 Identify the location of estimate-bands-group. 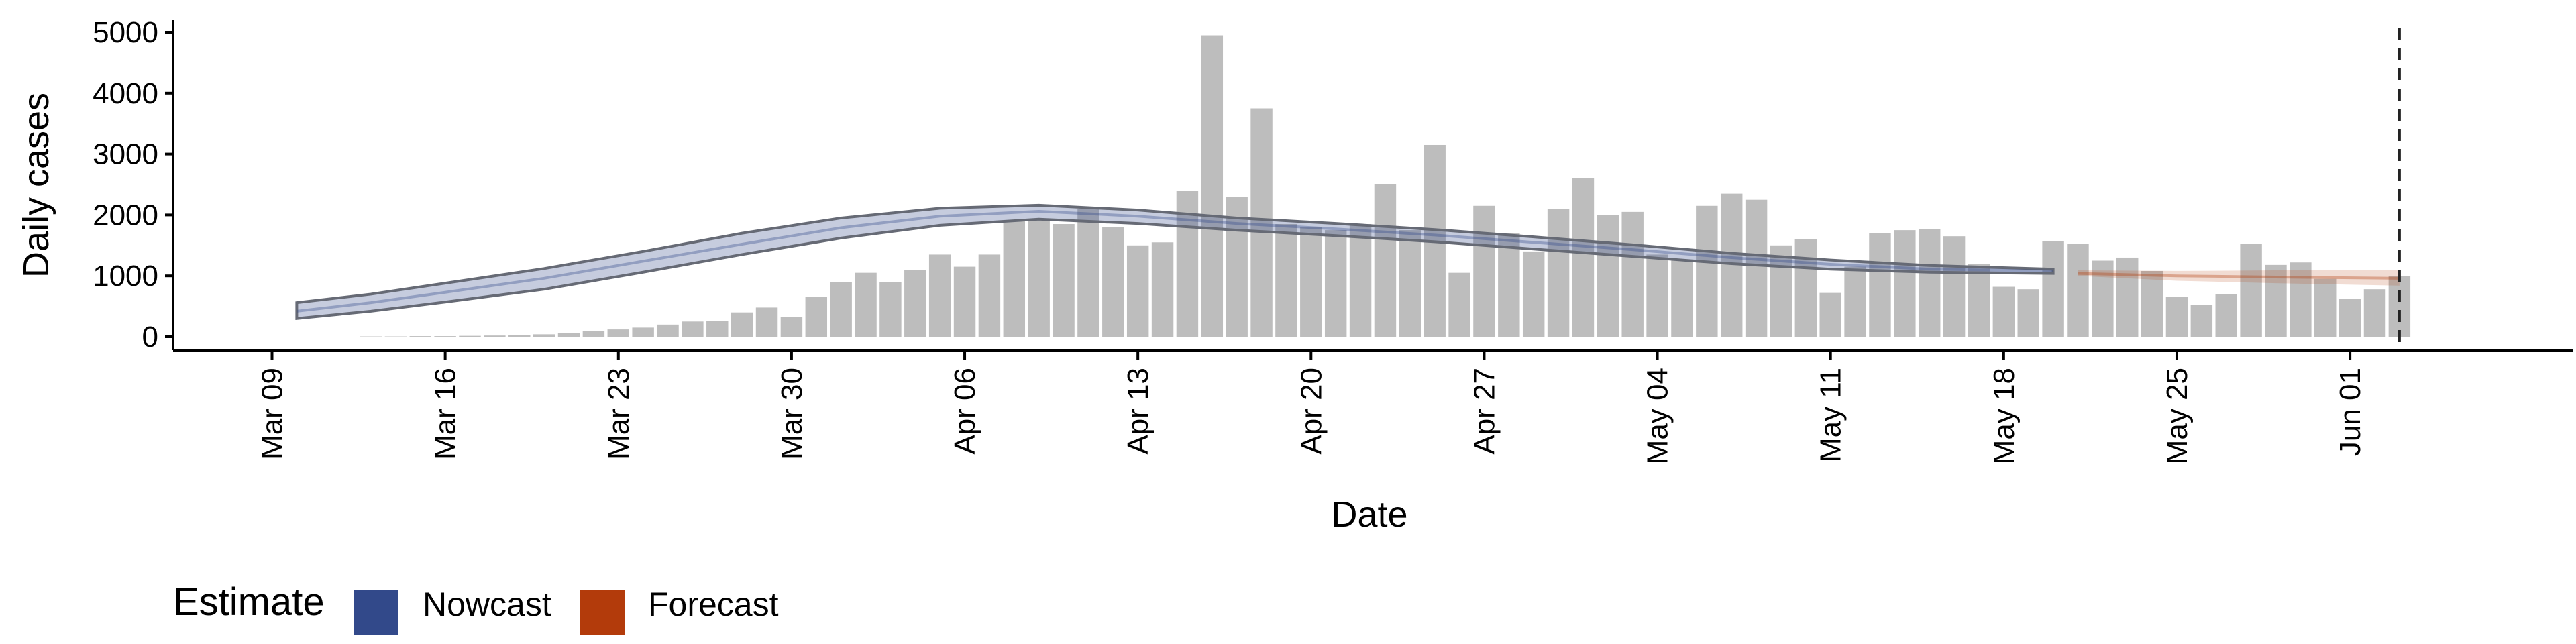
(1347, 261).